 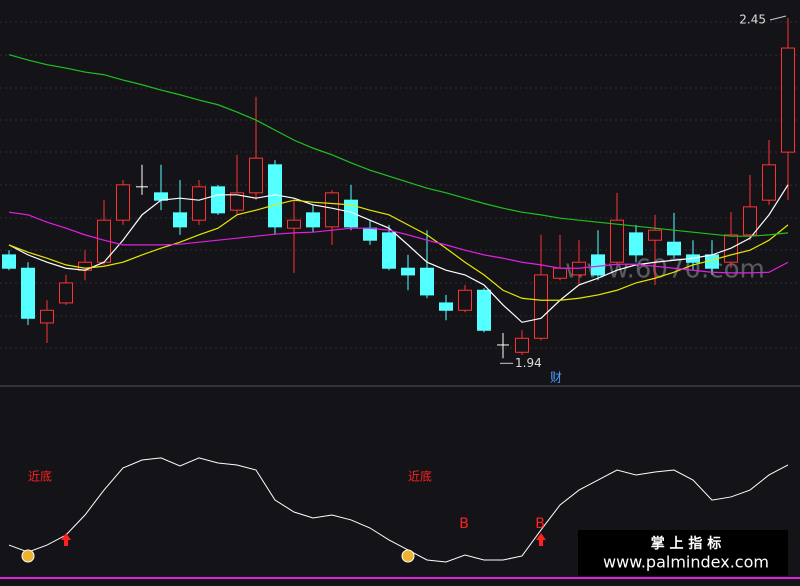 What do you see at coordinates (686, 562) in the screenshot?
I see `footer-url: www.palmindex.com` at bounding box center [686, 562].